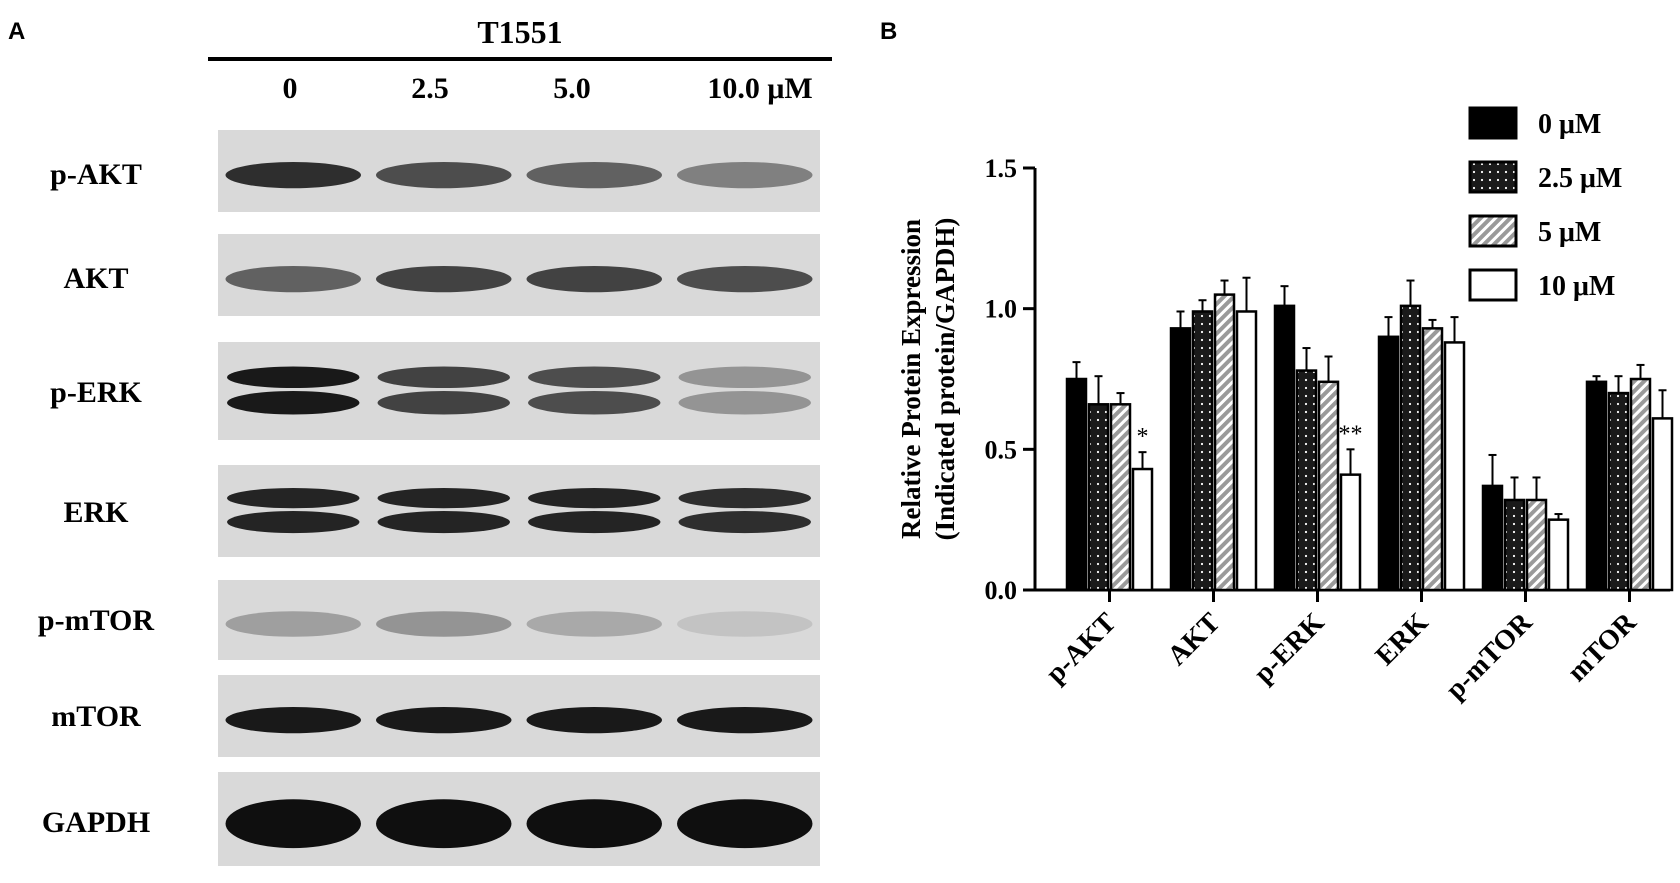 The image size is (1680, 883). I want to click on y-axis-label: Relative Protein Expression, so click(911, 379).